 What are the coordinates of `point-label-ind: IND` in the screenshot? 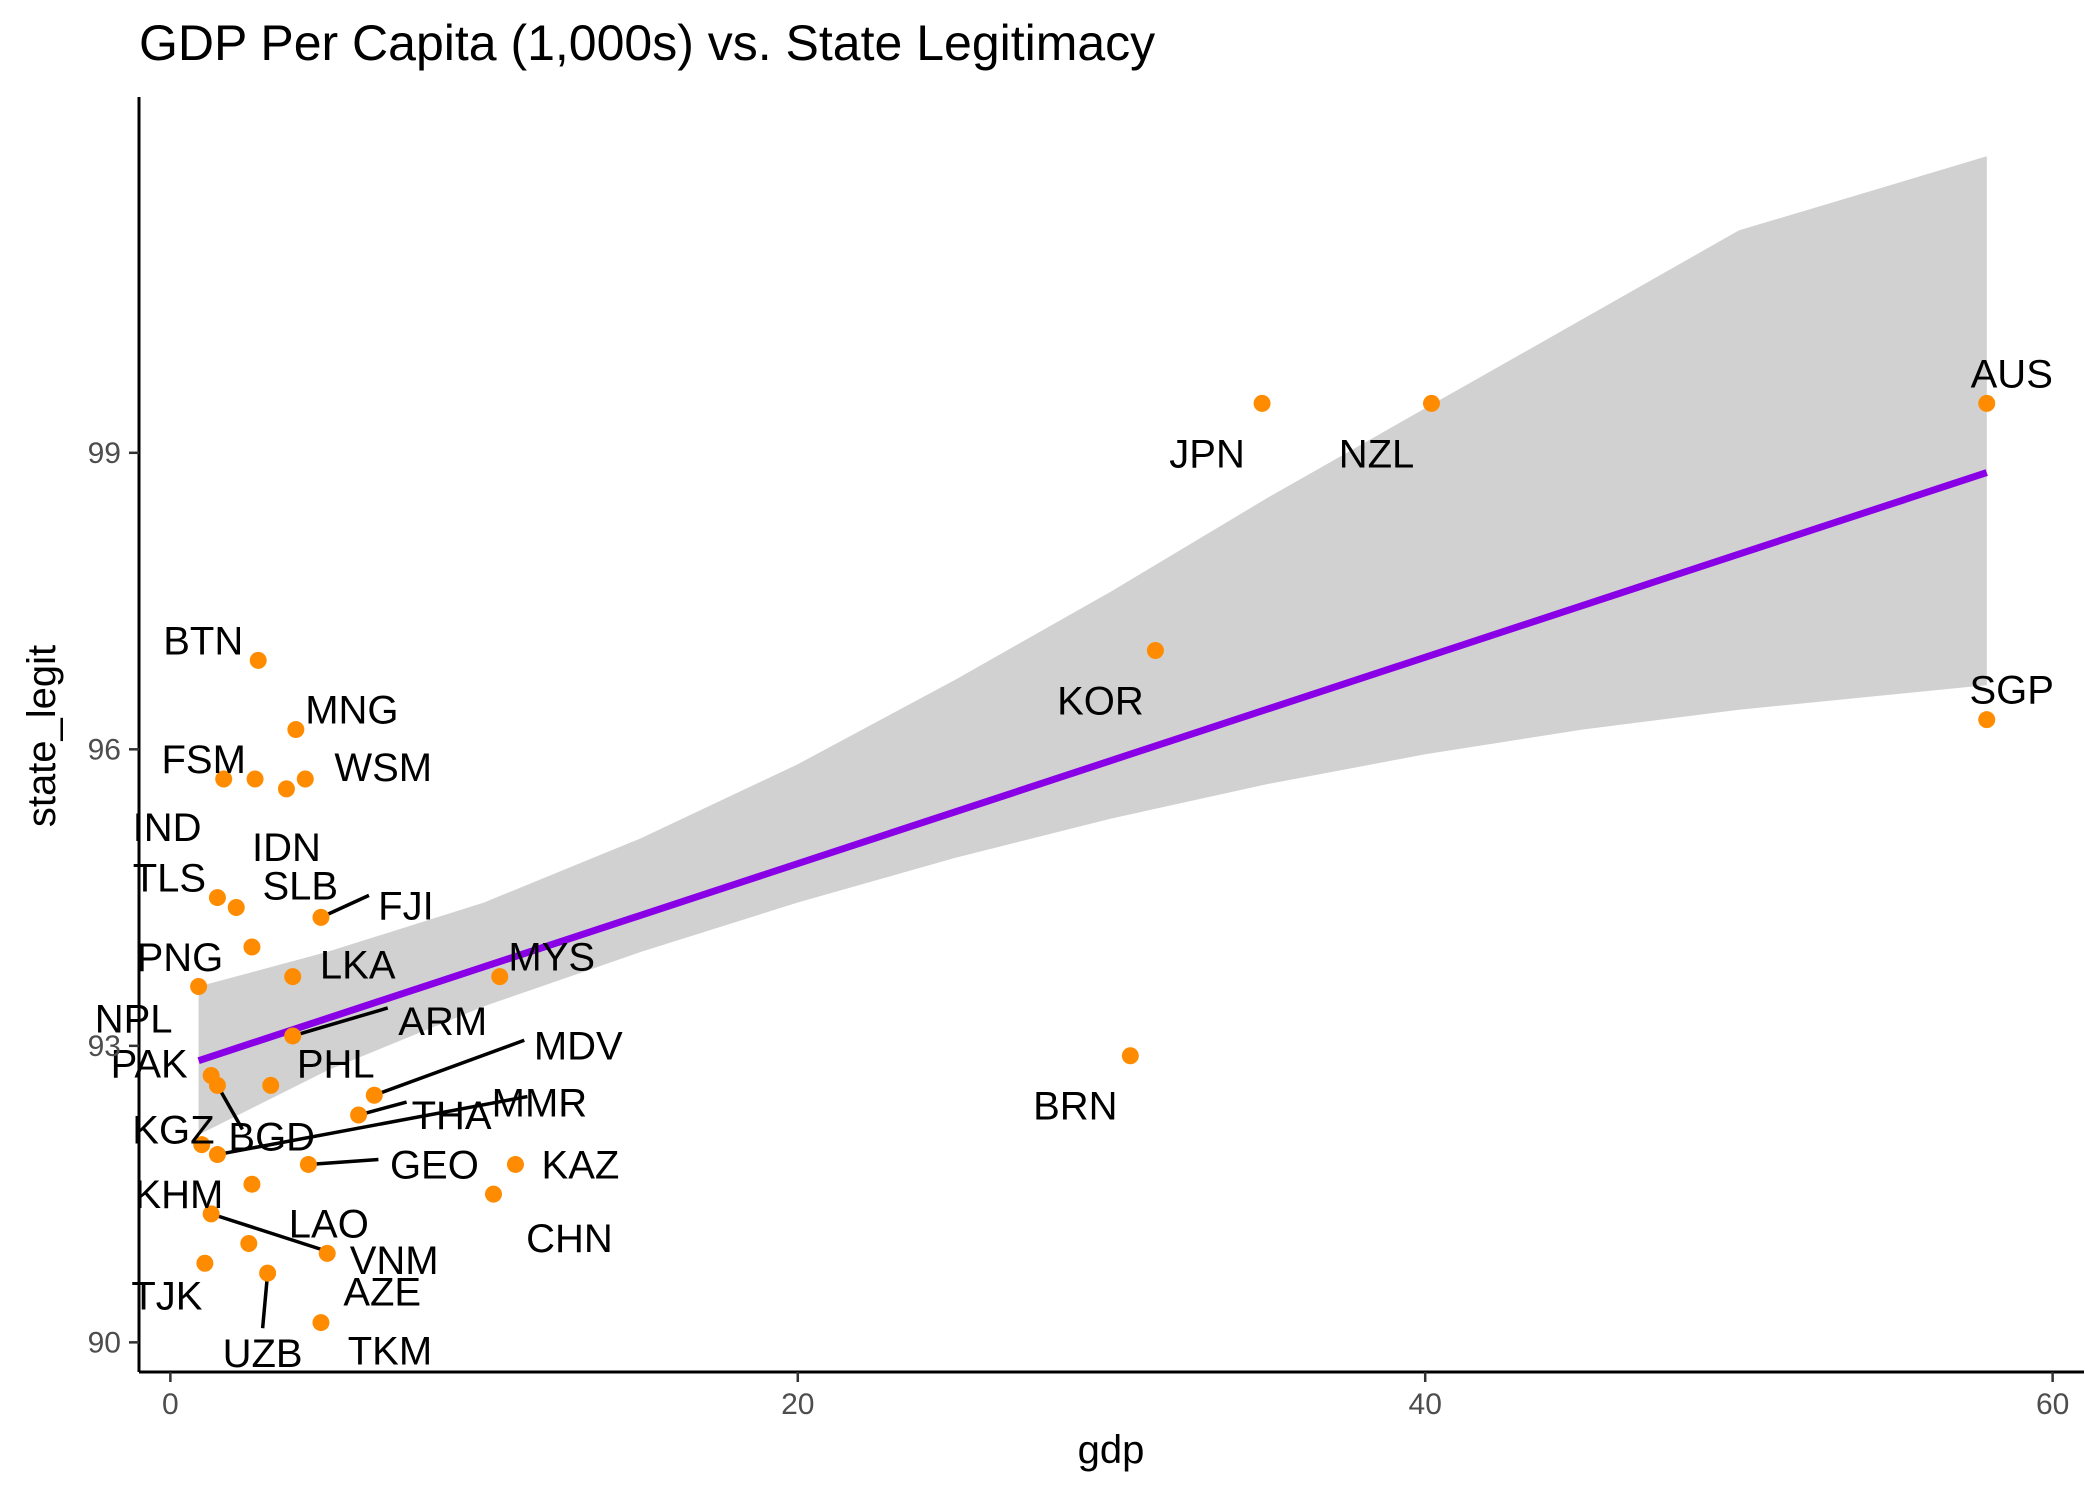 It's located at (167, 828).